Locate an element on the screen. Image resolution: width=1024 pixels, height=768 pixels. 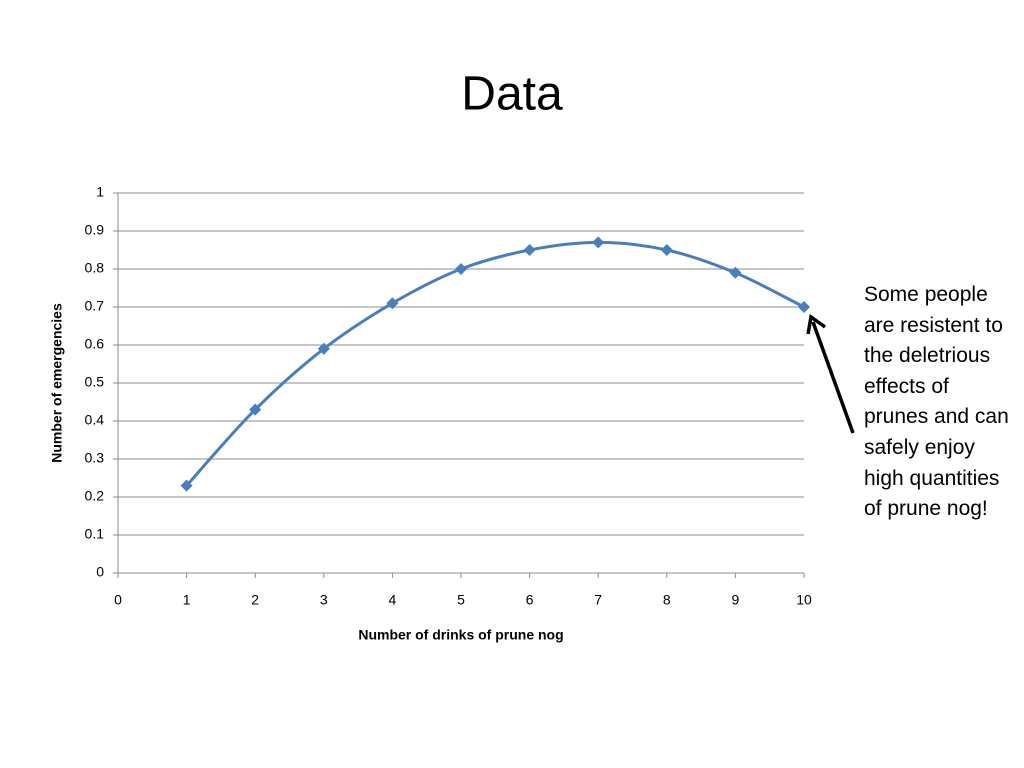
y-tick-label: 0.7 is located at coordinates (95, 306).